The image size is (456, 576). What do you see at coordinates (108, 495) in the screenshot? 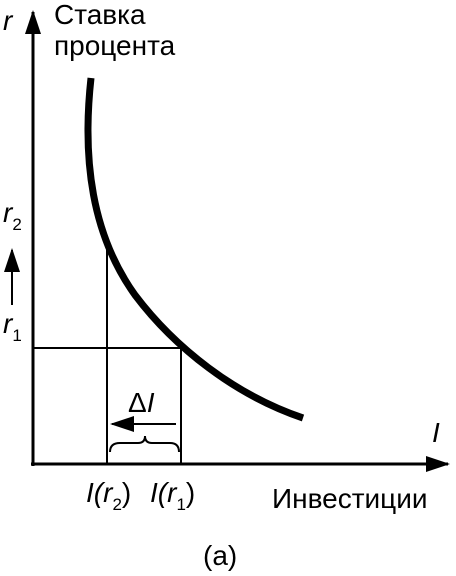
I see `i-r2-label: I(r2)` at bounding box center [108, 495].